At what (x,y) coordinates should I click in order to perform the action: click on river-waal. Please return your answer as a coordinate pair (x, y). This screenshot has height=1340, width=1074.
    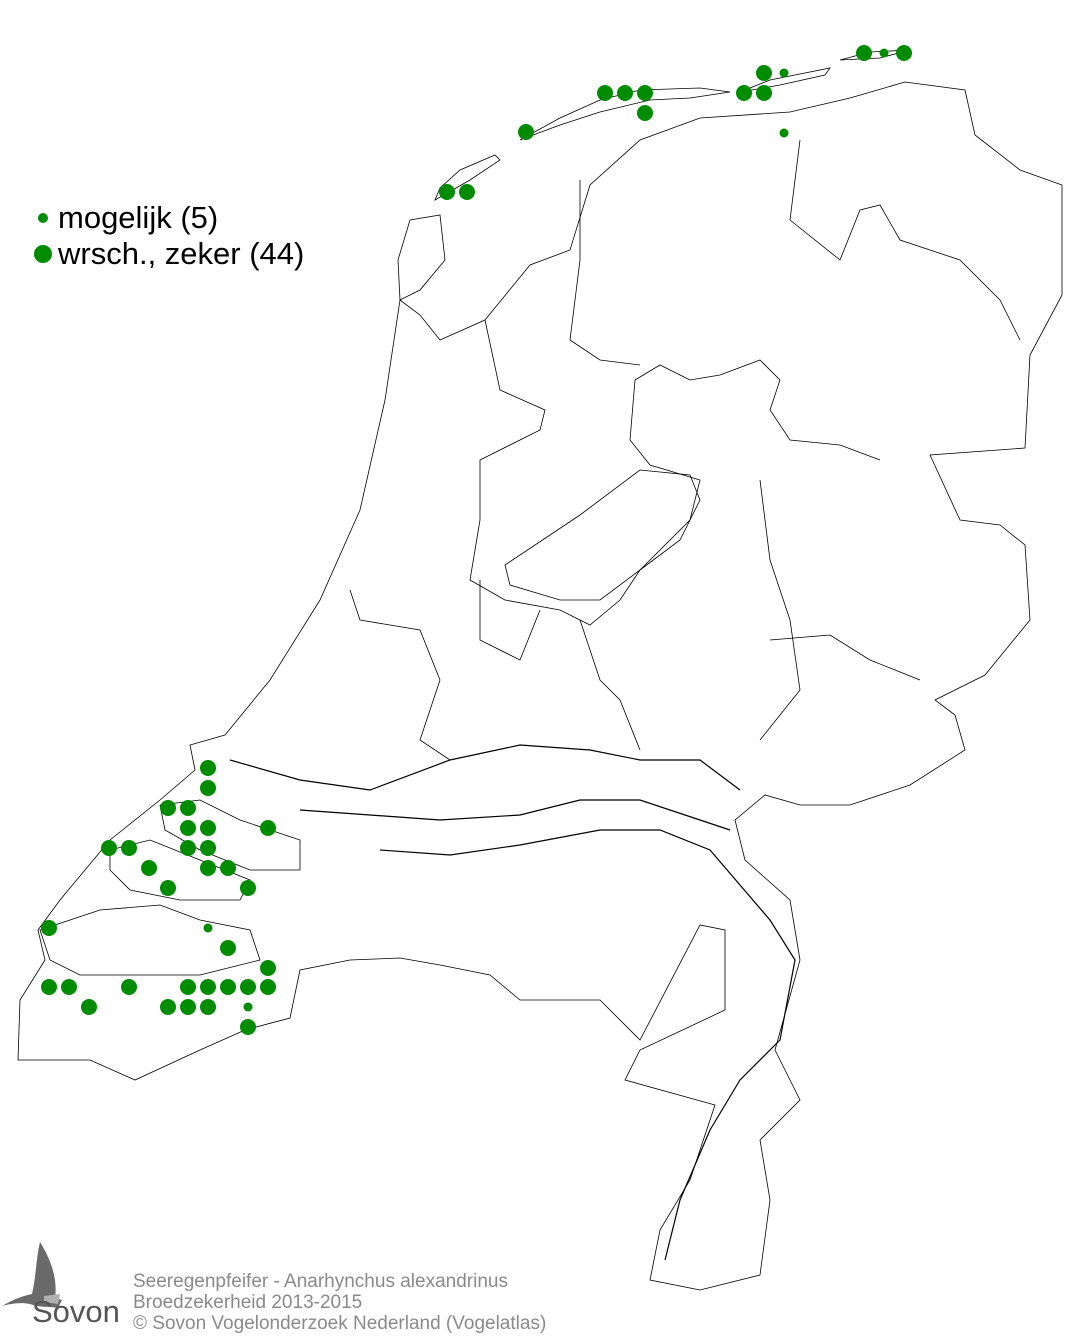
    Looking at the image, I should click on (515, 815).